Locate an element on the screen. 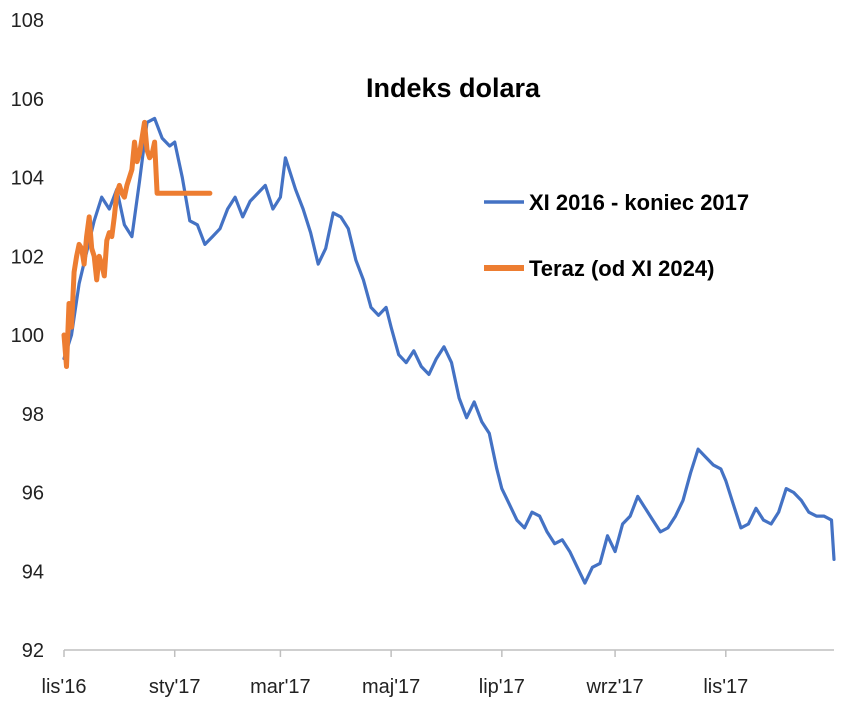  x-tick-label: maj'17 is located at coordinates (391, 687).